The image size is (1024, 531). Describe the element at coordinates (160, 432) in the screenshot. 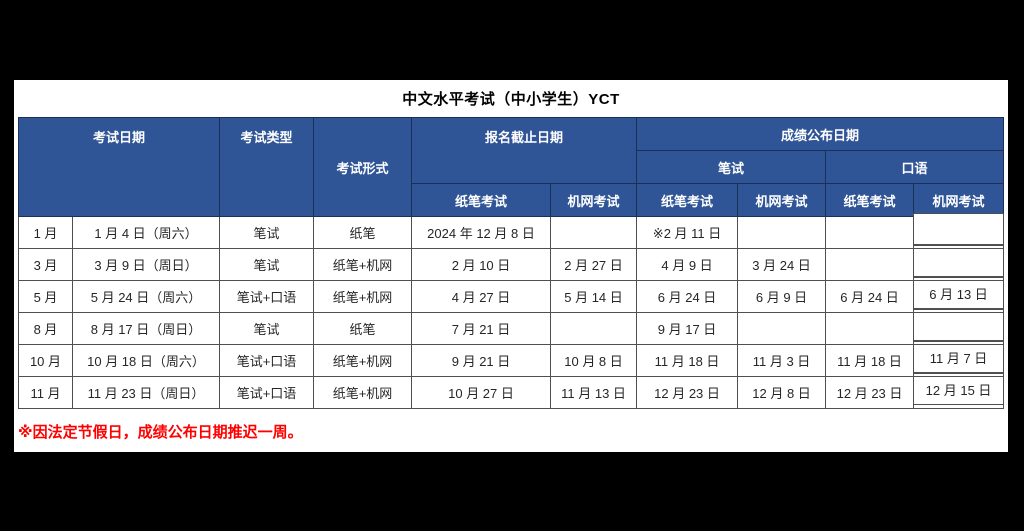

I see `holiday-footnote: ※因法定节假日，成绩公布日期推迟一周。` at that location.